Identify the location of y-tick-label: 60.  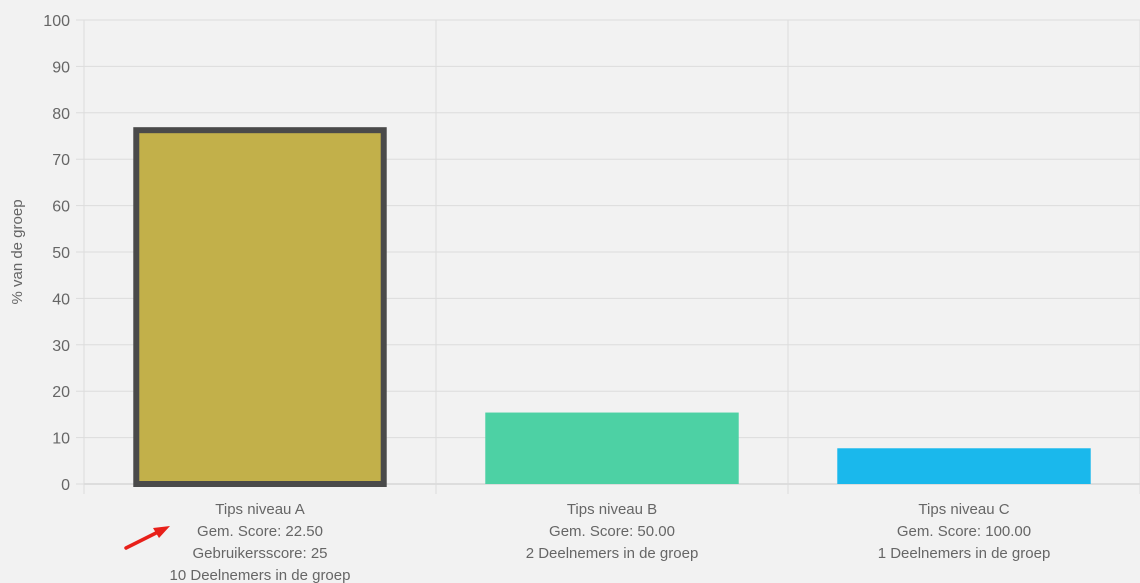
(61, 207).